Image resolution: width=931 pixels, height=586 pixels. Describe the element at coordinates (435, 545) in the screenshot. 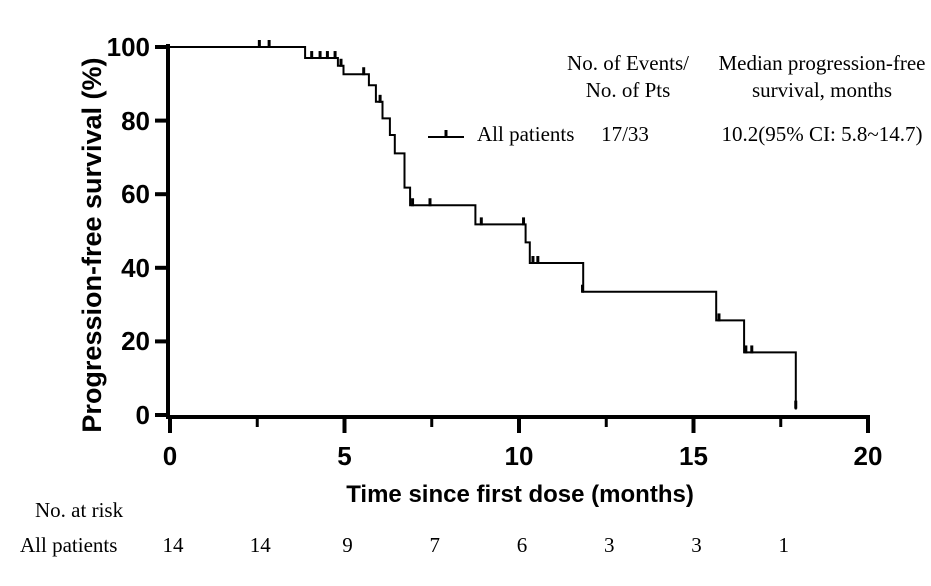

I see `at-risk-count: 7` at that location.